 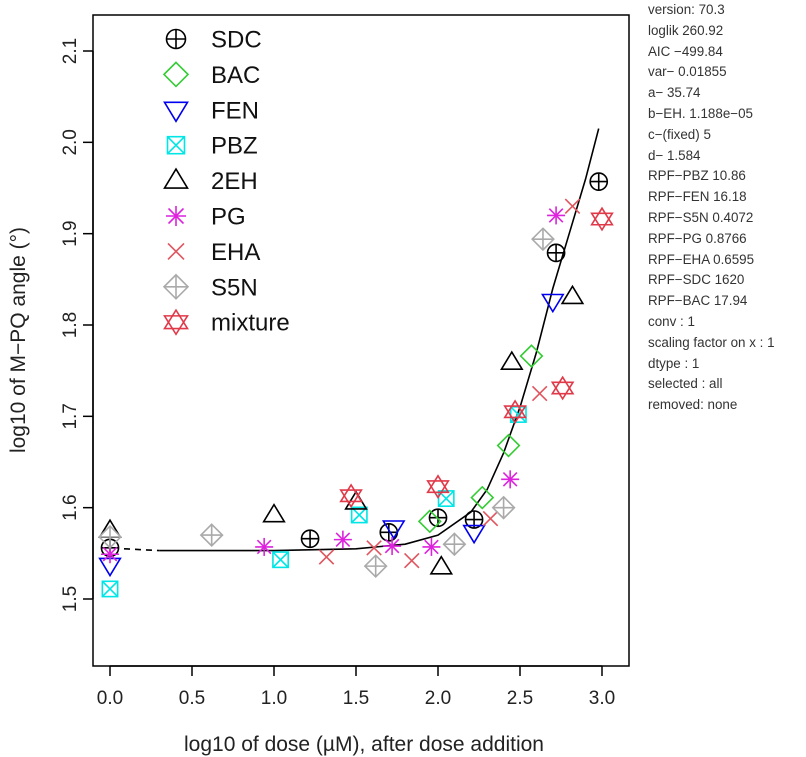 I want to click on info-line: dtype : 1, so click(x=674, y=363).